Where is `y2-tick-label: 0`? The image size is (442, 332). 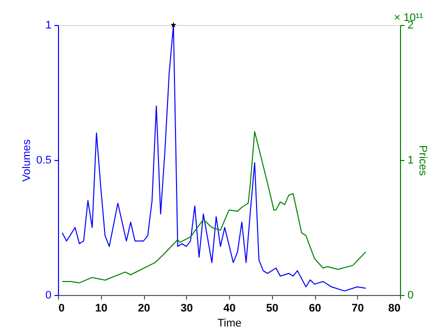
y2-tick-label: 0 is located at coordinates (411, 296).